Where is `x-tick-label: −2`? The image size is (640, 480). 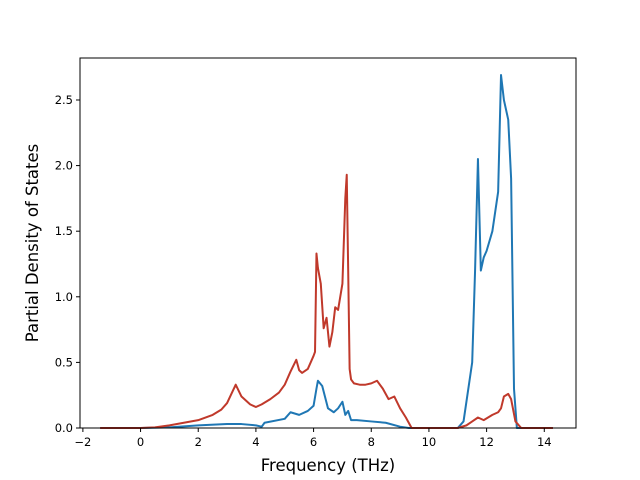
x-tick-label: −2 is located at coordinates (82, 442).